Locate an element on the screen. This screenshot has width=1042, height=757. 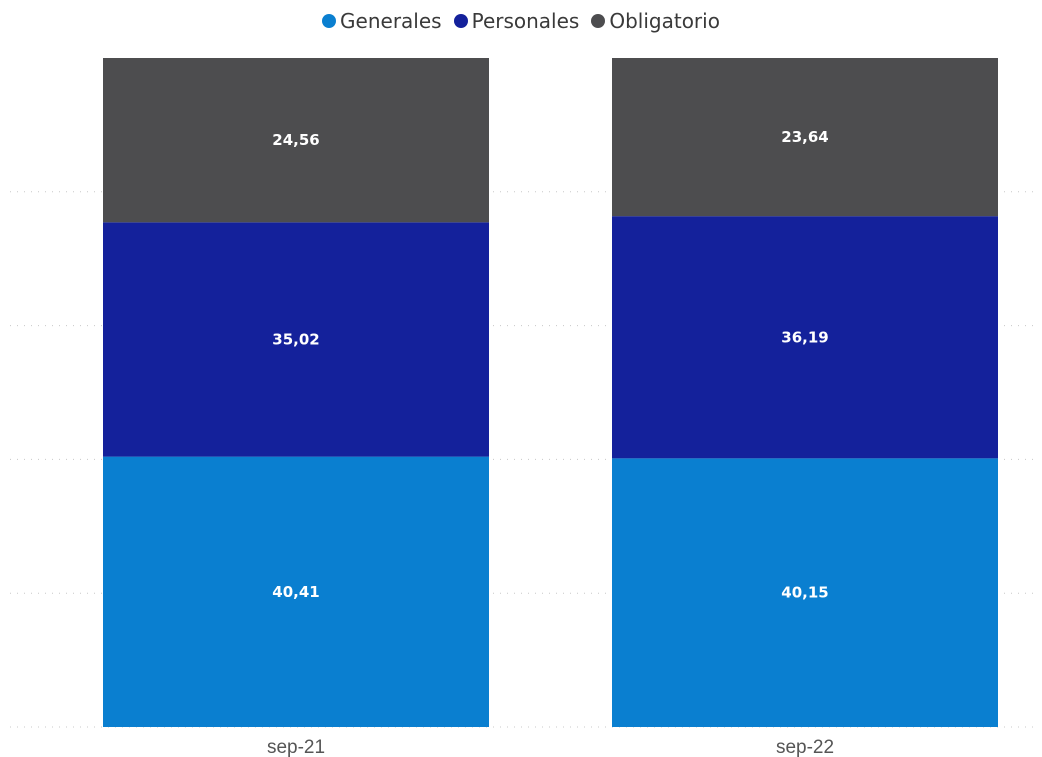
data-label-personales-sep-22: 36,19 is located at coordinates (804, 337).